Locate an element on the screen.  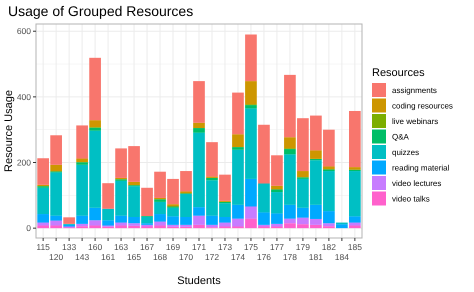
x-tick-label: 176 is located at coordinates (264, 257).